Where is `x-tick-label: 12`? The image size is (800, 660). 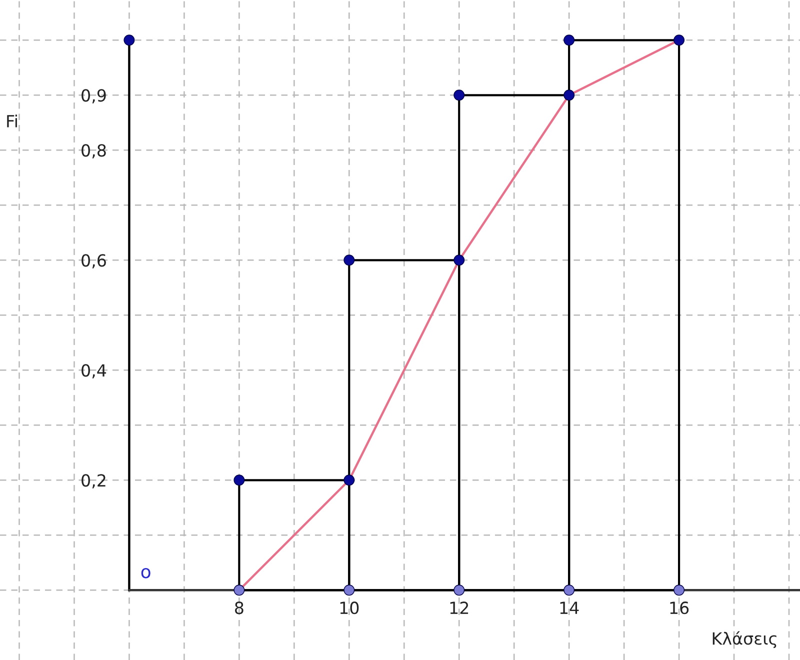 x-tick-label: 12 is located at coordinates (459, 608).